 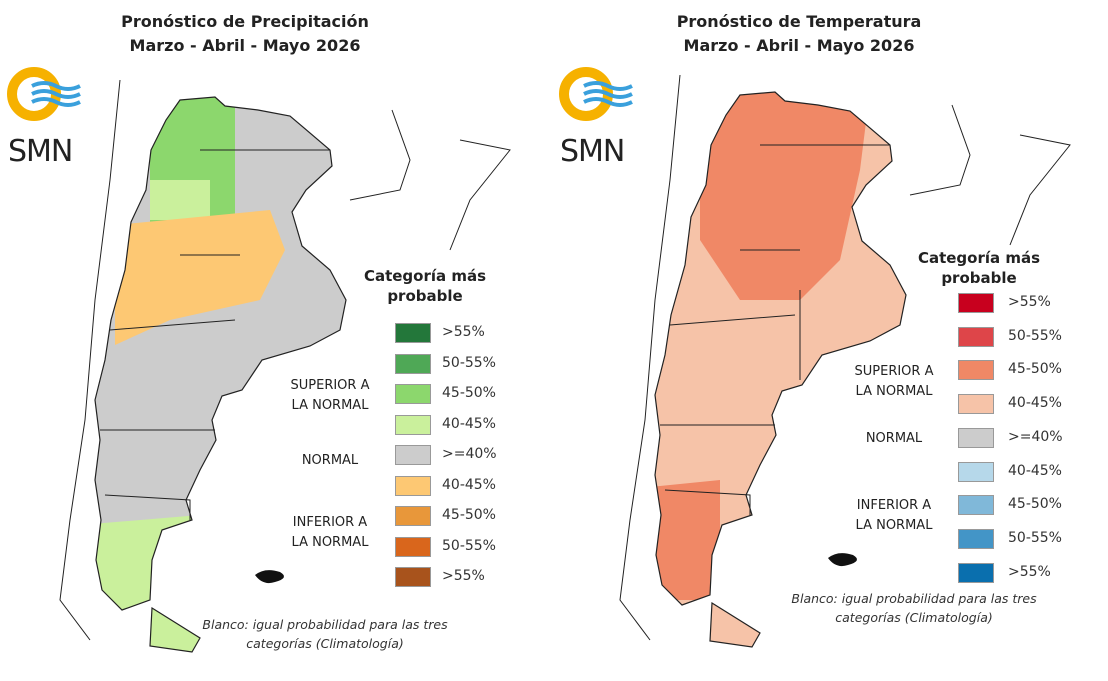 What do you see at coordinates (180, 200) in the screenshot?
I see `above-normal-light-region` at bounding box center [180, 200].